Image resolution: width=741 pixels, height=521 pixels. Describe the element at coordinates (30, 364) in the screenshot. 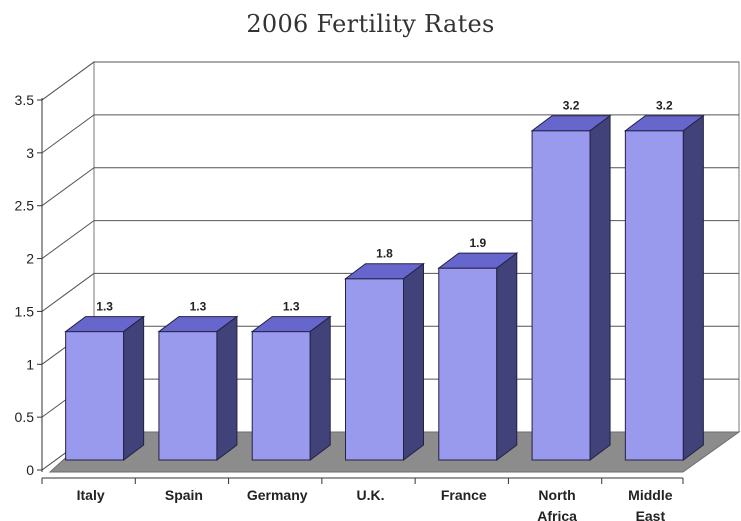

I see `y-tick-label: 1` at that location.